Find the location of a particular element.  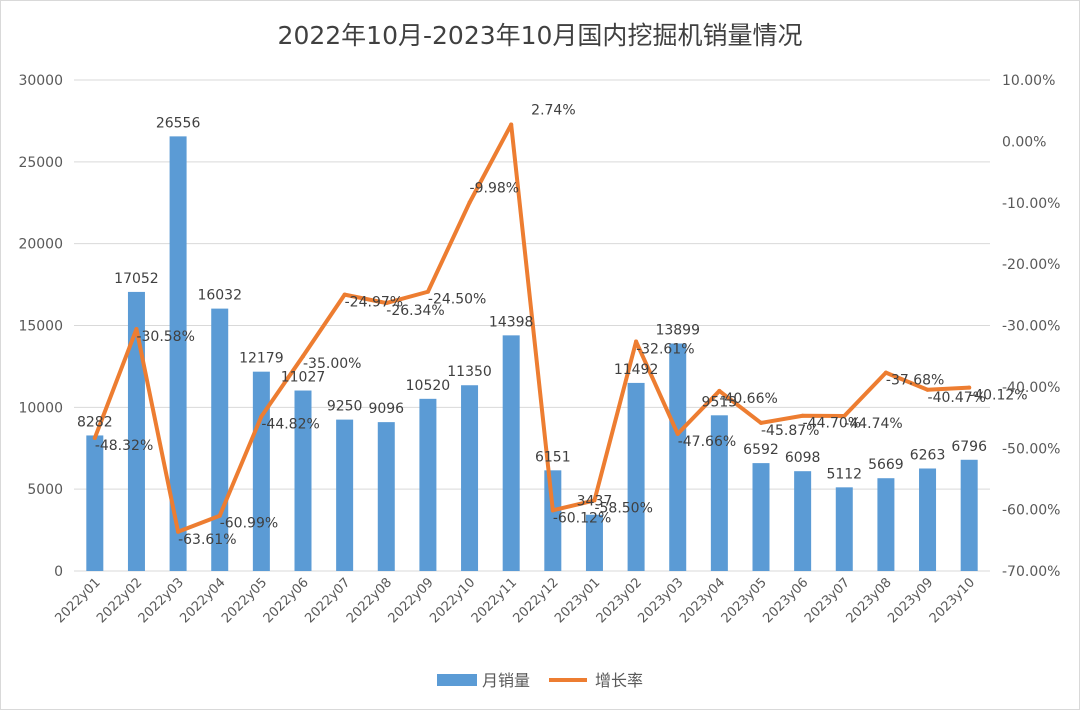

bar-value-label: 8282 is located at coordinates (95, 422).